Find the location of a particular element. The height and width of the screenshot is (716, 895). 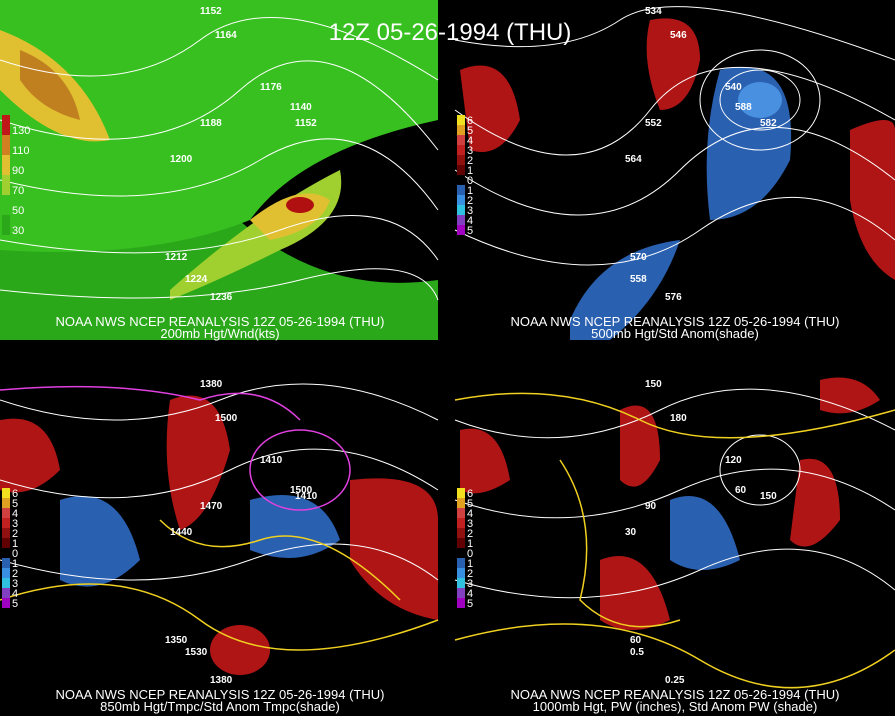

contour-label: 558 is located at coordinates (638, 279).